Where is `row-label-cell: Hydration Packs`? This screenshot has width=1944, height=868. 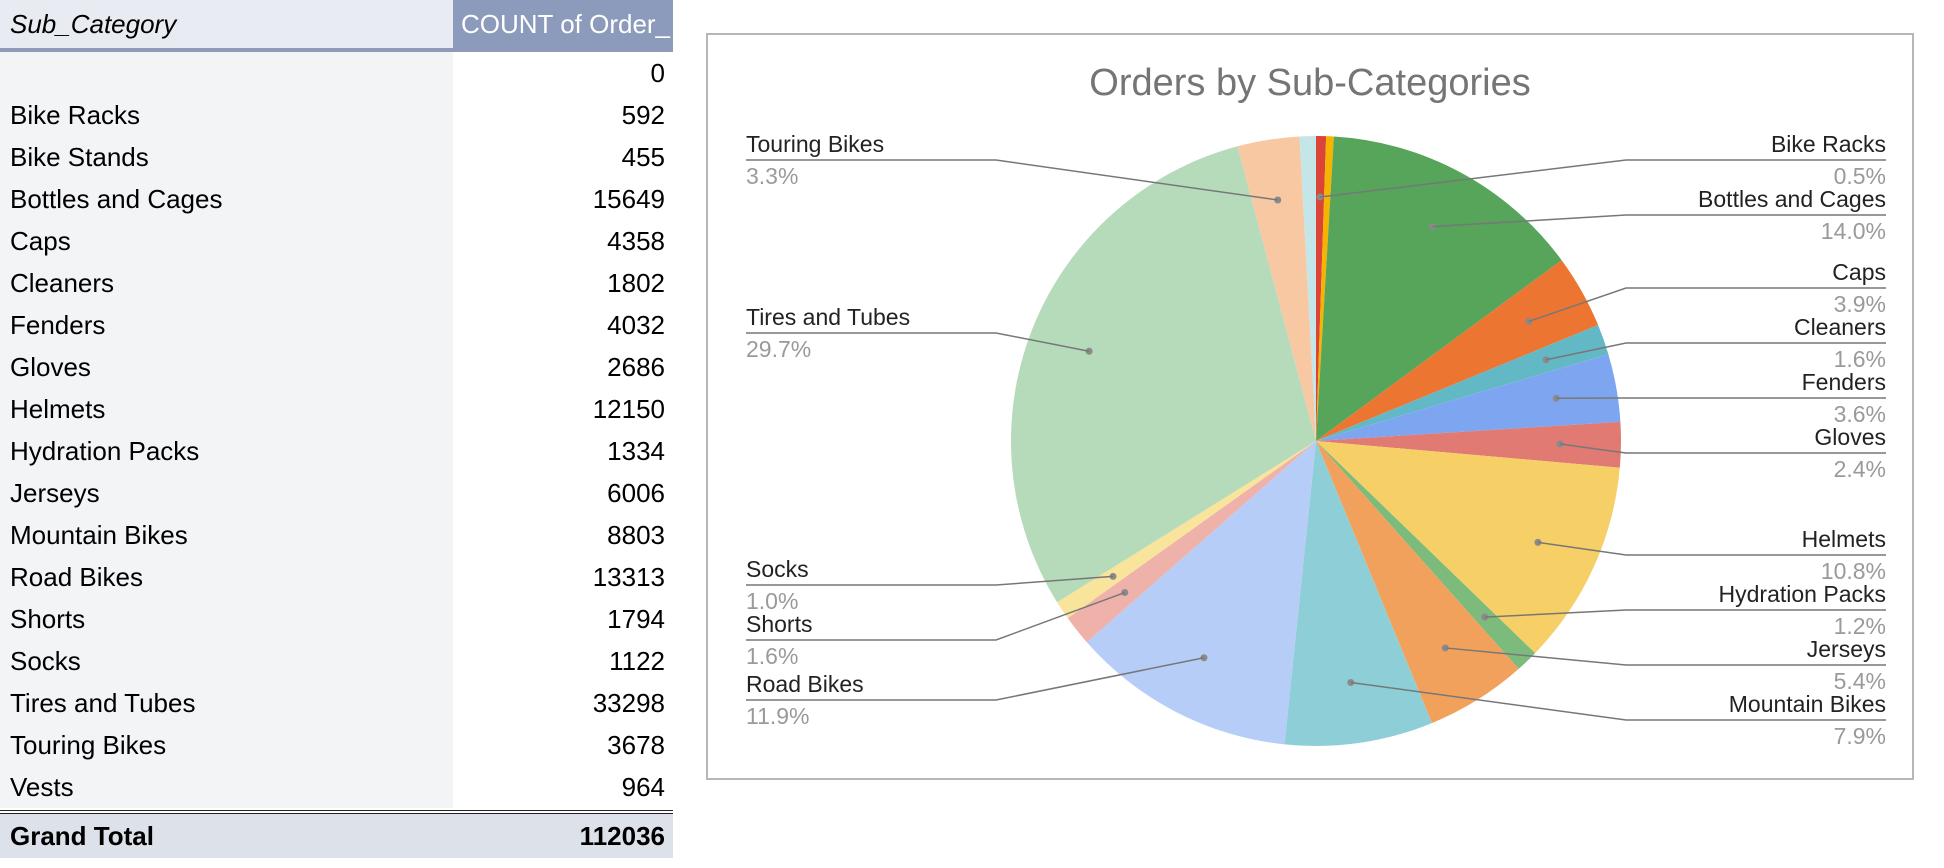
row-label-cell: Hydration Packs is located at coordinates (226, 451).